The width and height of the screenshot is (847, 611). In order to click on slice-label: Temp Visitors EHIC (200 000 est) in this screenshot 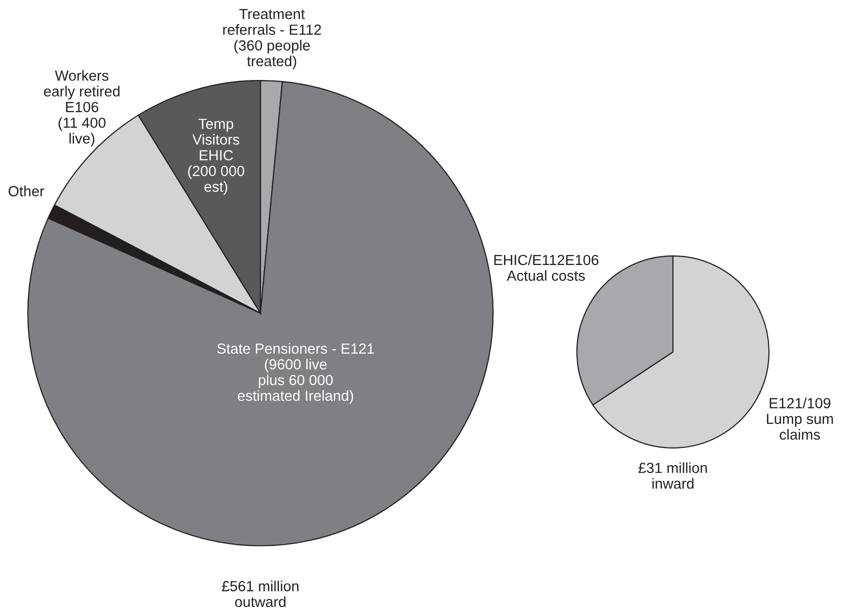, I will do `click(216, 156)`.